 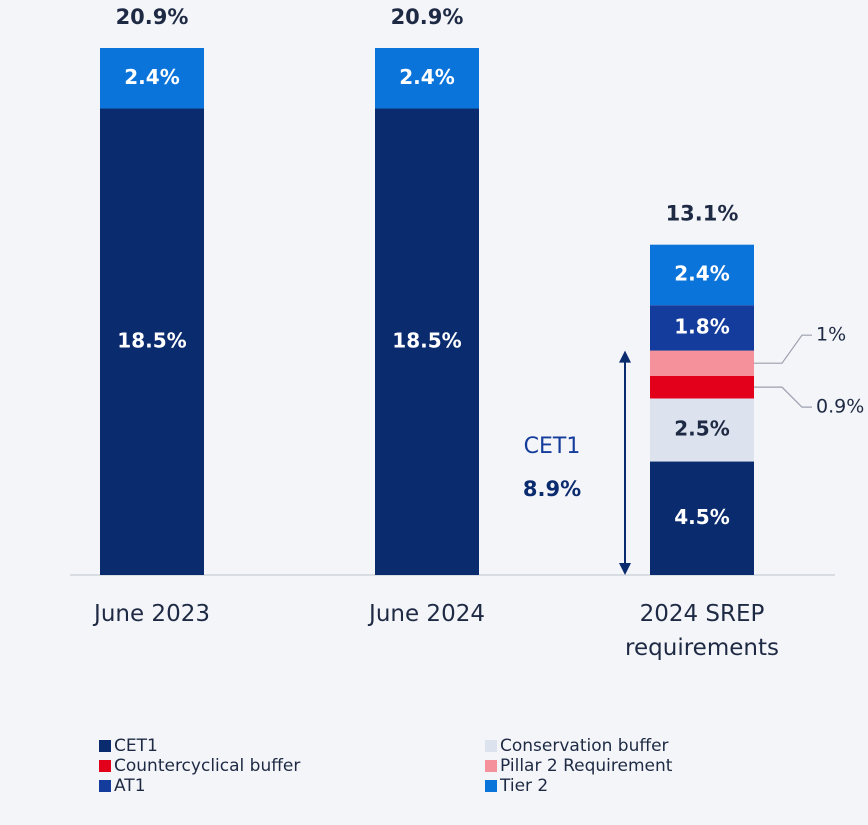 I want to click on annotation-value: 8.9%, so click(x=552, y=489).